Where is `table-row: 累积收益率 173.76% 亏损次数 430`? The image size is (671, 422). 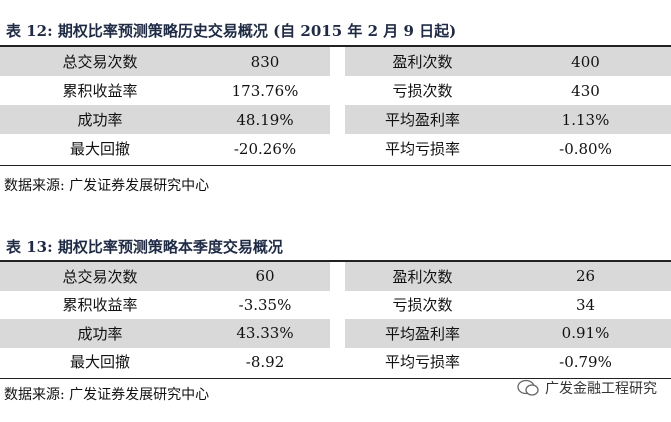
table-row: 累积收益率 173.76% 亏损次数 430 is located at coordinates (335, 90).